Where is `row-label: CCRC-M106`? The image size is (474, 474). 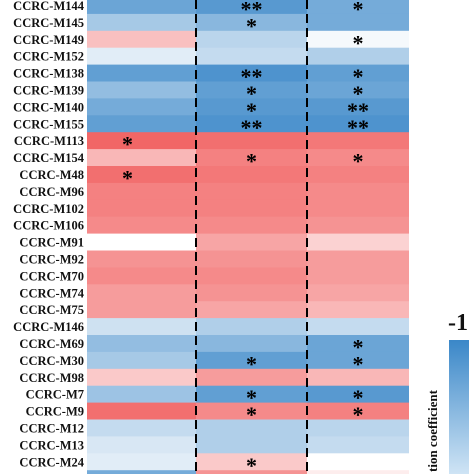
row-label: CCRC-M106 is located at coordinates (48, 226).